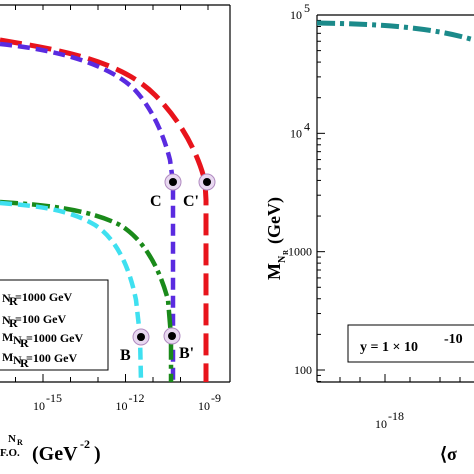 This screenshot has width=474, height=474. Describe the element at coordinates (172, 336) in the screenshot. I see `point-B-prime-marker` at that location.